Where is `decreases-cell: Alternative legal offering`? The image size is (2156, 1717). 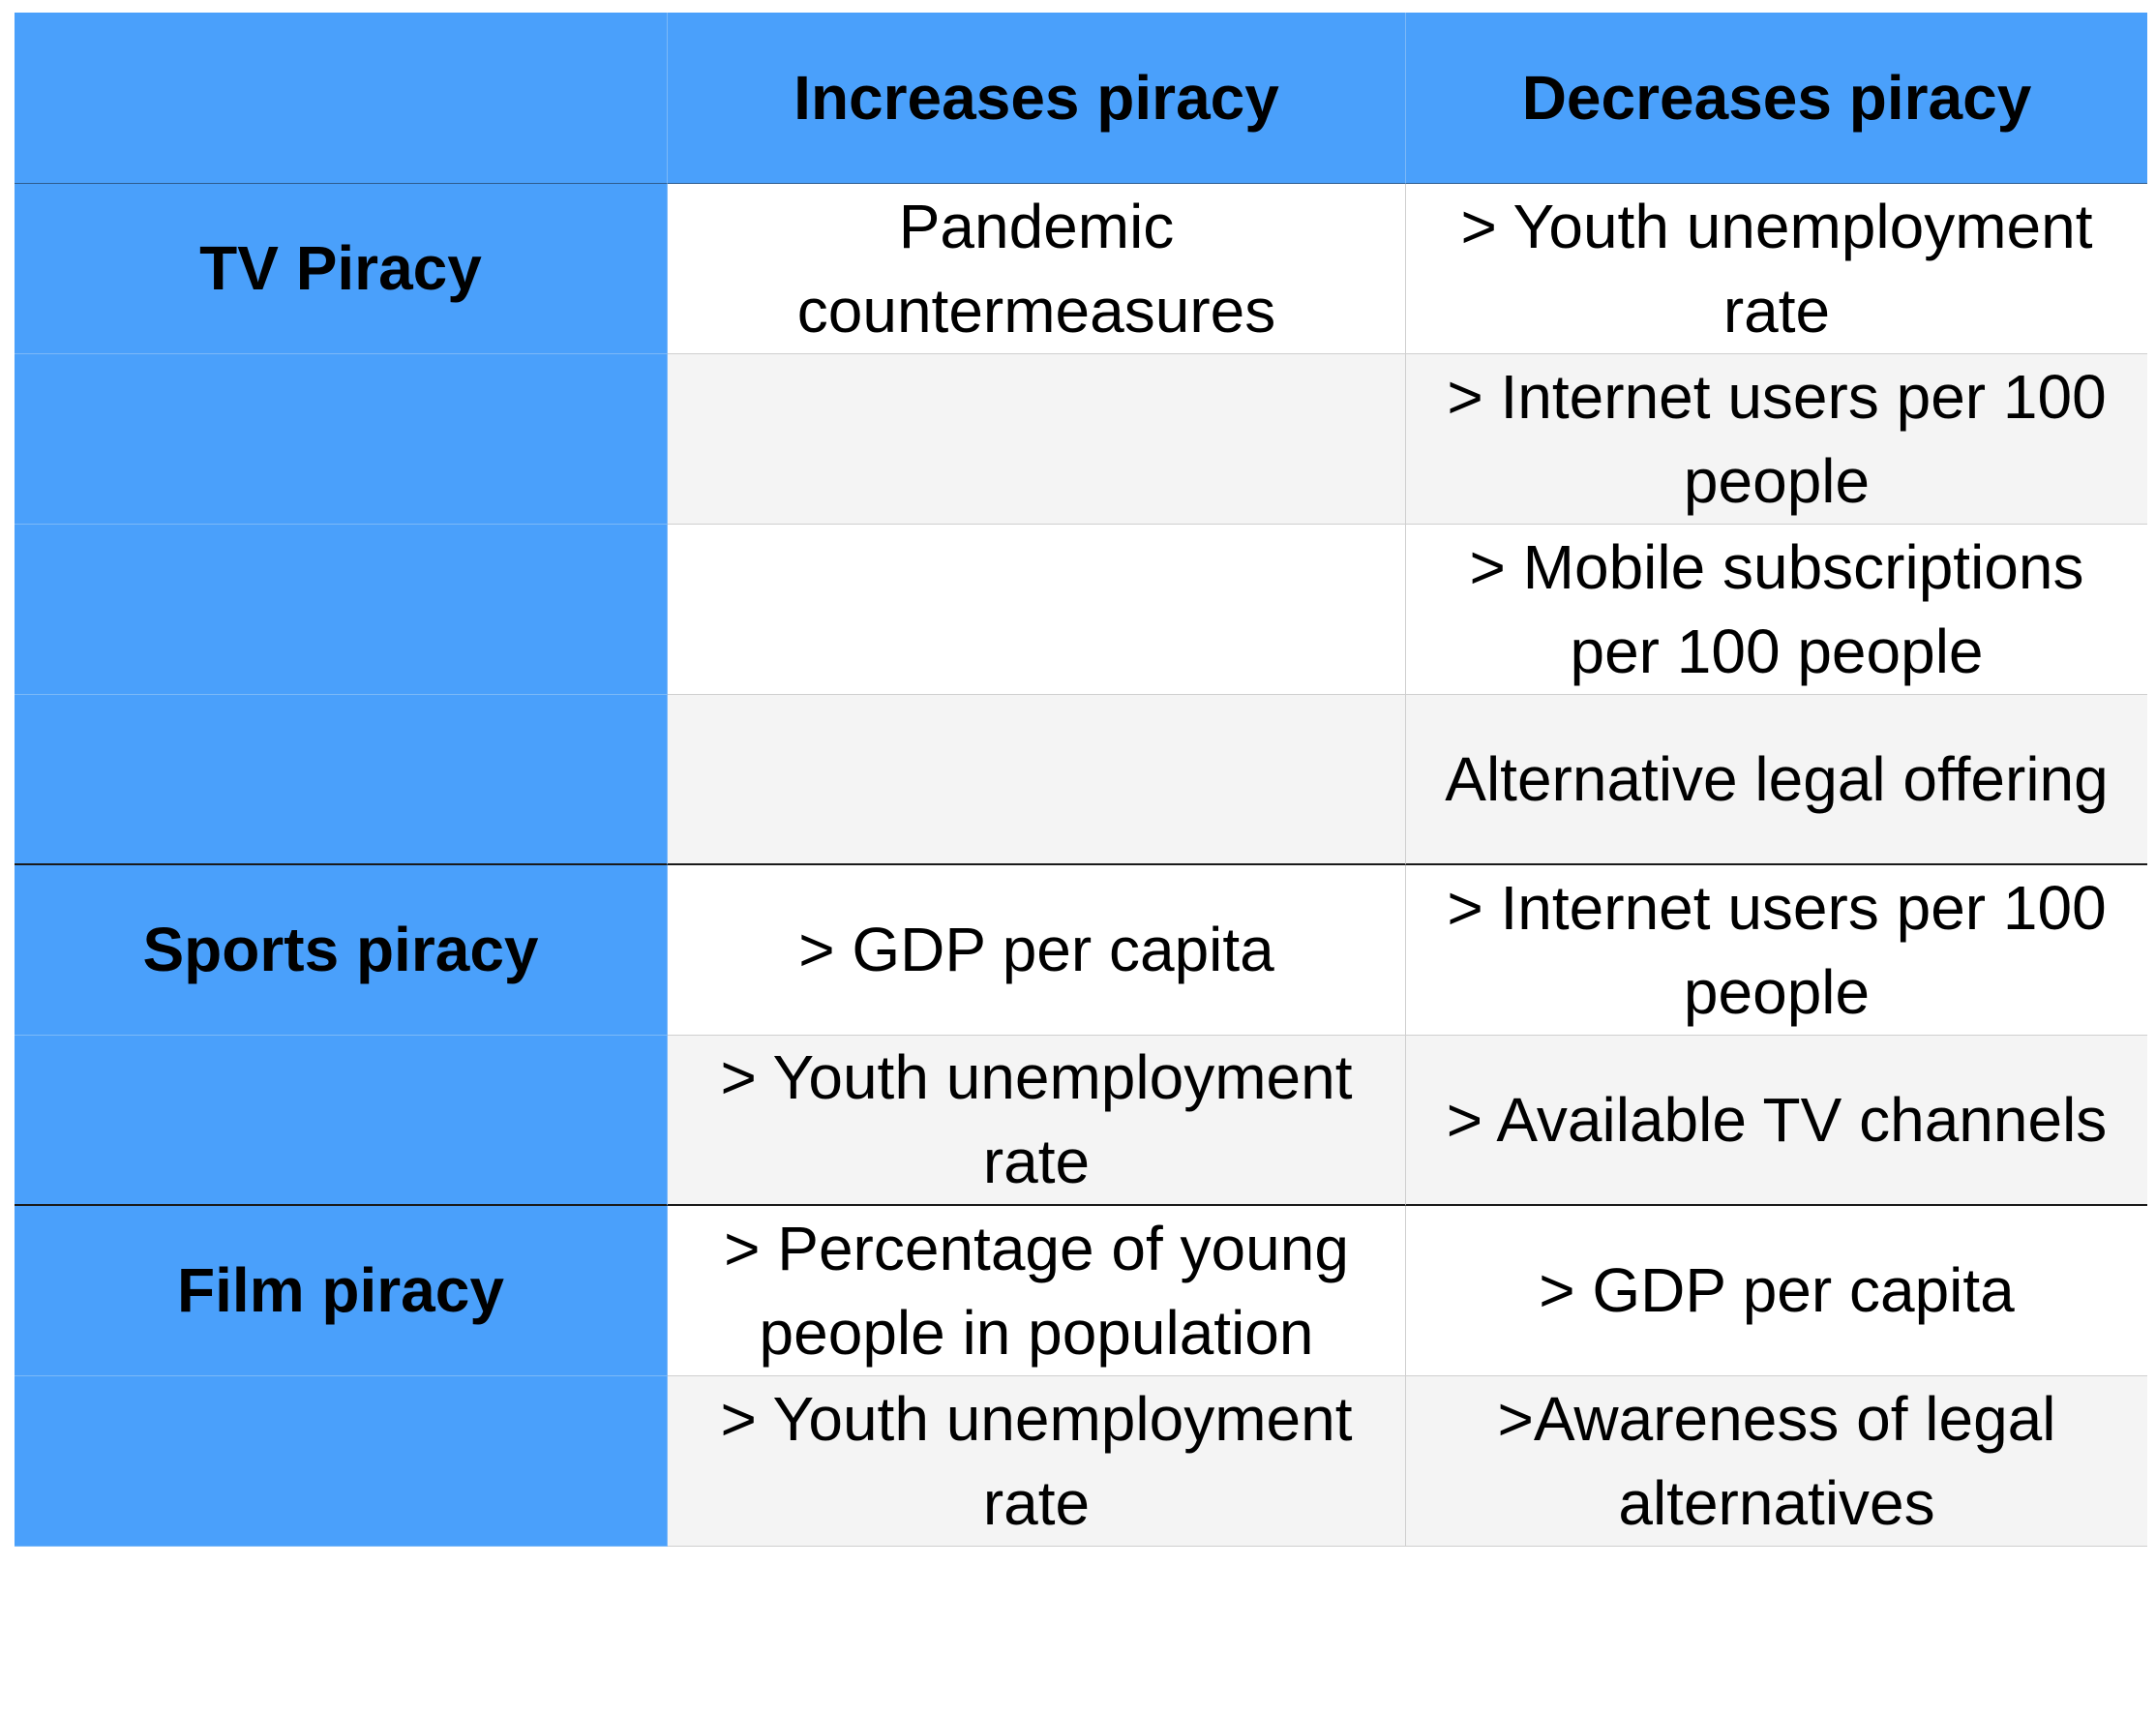 decreases-cell: Alternative legal offering is located at coordinates (1776, 780).